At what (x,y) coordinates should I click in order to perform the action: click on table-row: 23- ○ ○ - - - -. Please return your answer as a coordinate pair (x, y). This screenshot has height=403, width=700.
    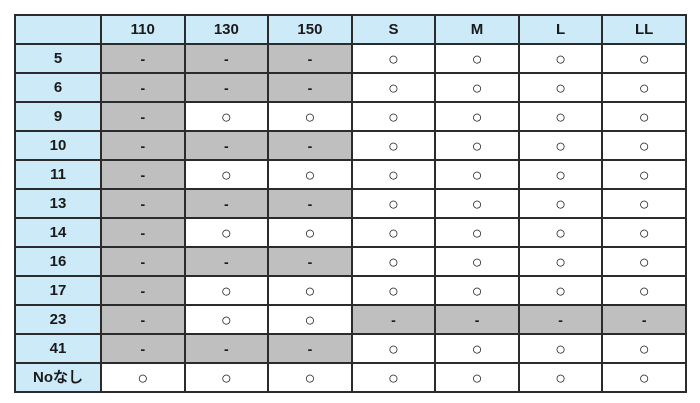
    Looking at the image, I should click on (350, 319).